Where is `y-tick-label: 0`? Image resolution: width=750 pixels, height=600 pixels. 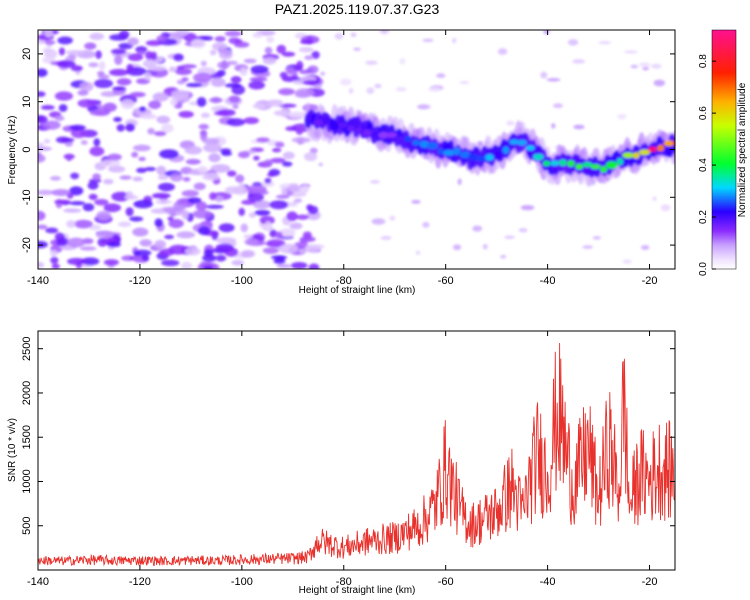 y-tick-label: 0 is located at coordinates (27, 149).